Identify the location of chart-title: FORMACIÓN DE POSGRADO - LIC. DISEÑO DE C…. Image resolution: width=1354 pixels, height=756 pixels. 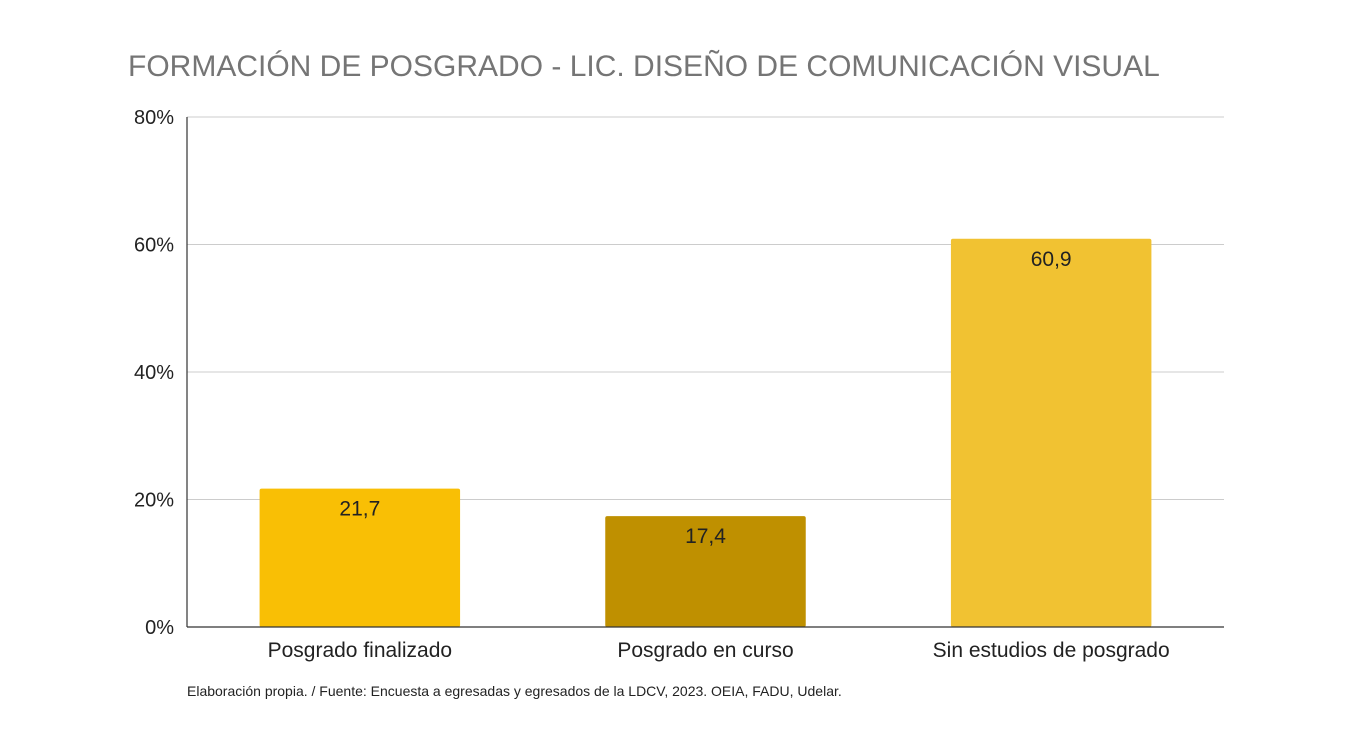
(644, 66).